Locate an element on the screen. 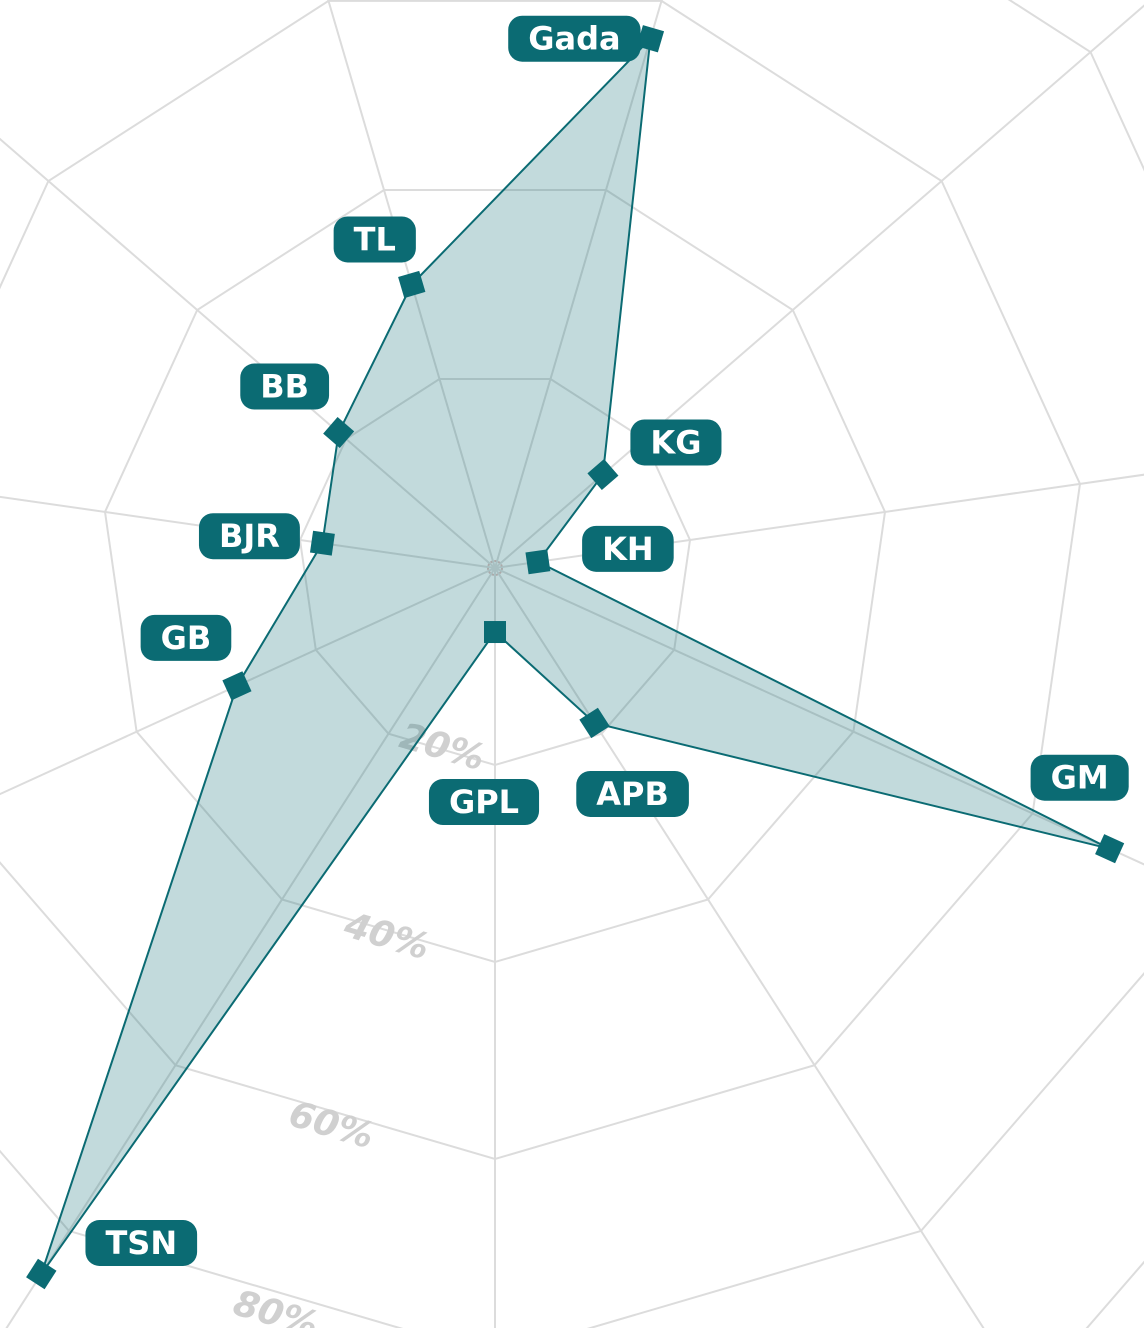 The width and height of the screenshot is (1144, 1328). y-tick-label: 40% is located at coordinates (386, 936).